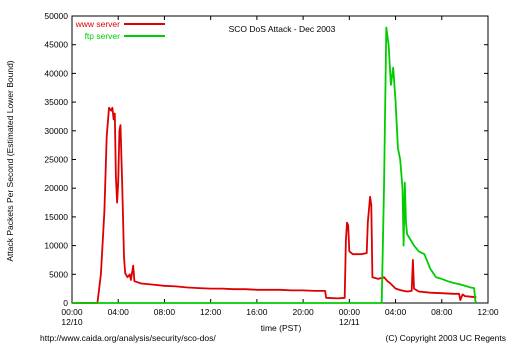  Describe the element at coordinates (349, 322) in the screenshot. I see `x-tick-date-label: 12/11` at that location.